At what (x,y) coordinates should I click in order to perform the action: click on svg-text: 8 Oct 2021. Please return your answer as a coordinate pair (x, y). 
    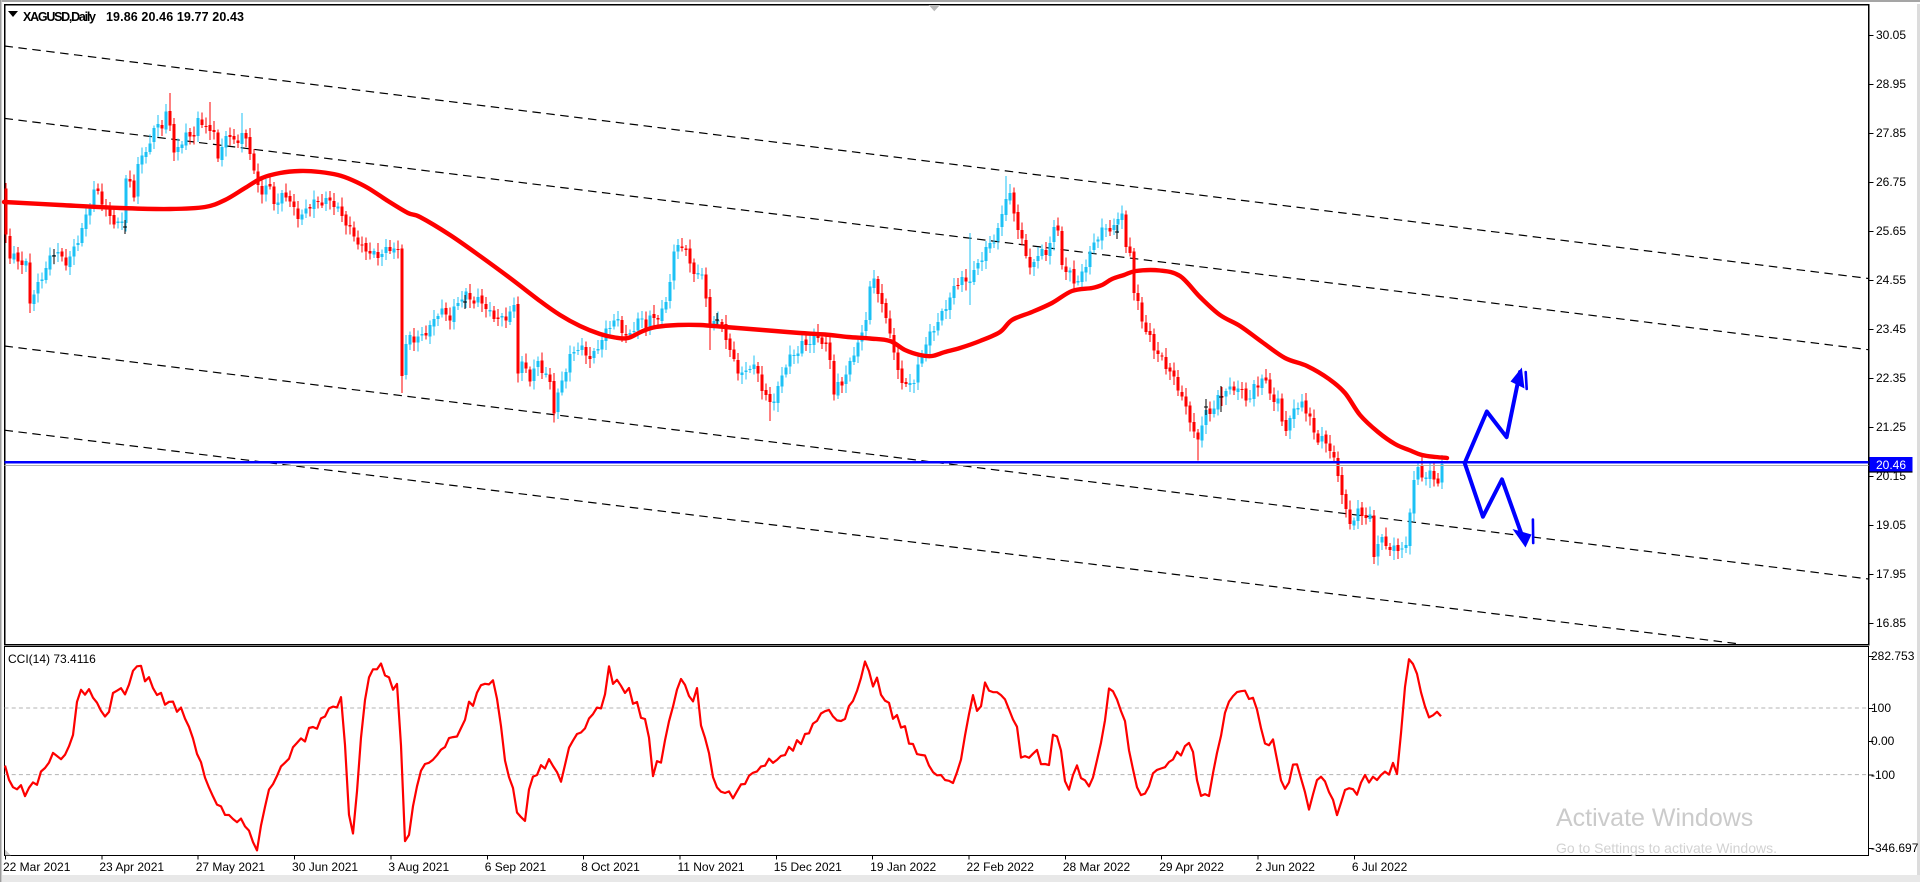
    Looking at the image, I should click on (610, 867).